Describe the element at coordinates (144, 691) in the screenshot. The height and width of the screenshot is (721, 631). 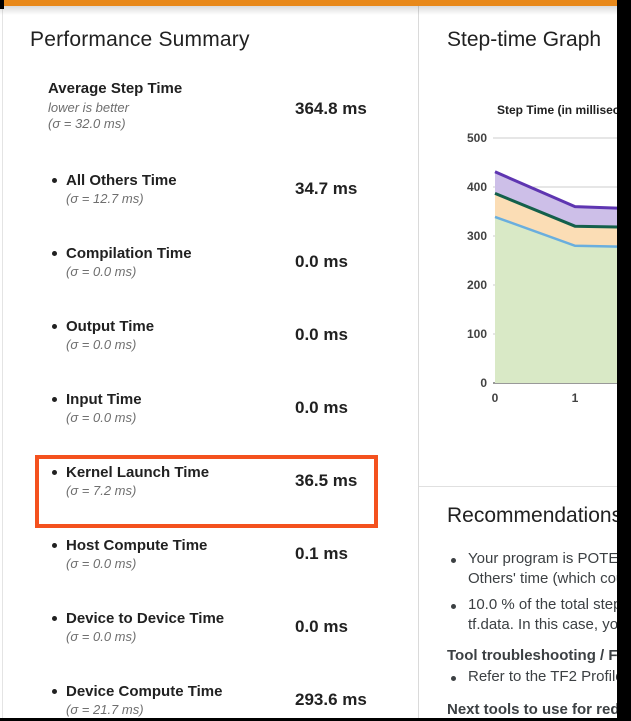
I see `metric-label: Device Compute Time` at that location.